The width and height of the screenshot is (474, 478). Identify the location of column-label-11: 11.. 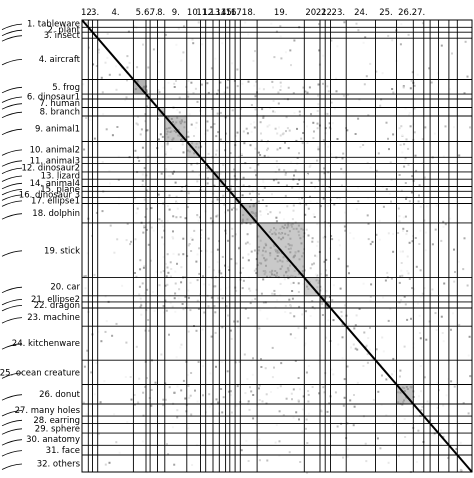
(203, 13).